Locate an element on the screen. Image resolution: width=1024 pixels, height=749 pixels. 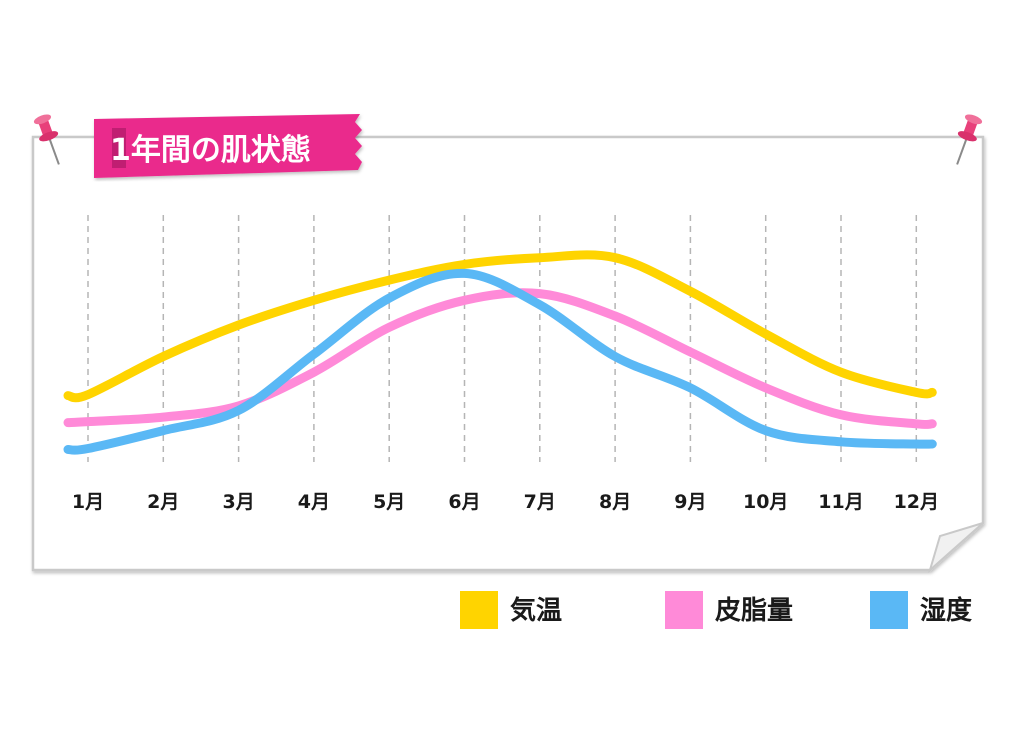
x-tick-label: 10月 is located at coordinates (765, 502).